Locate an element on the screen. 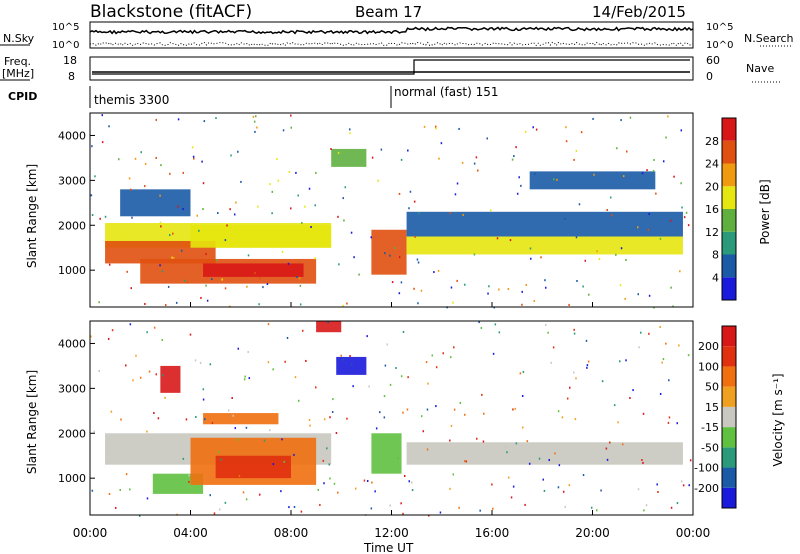  x-tick-label: 04:00 is located at coordinates (190, 533).